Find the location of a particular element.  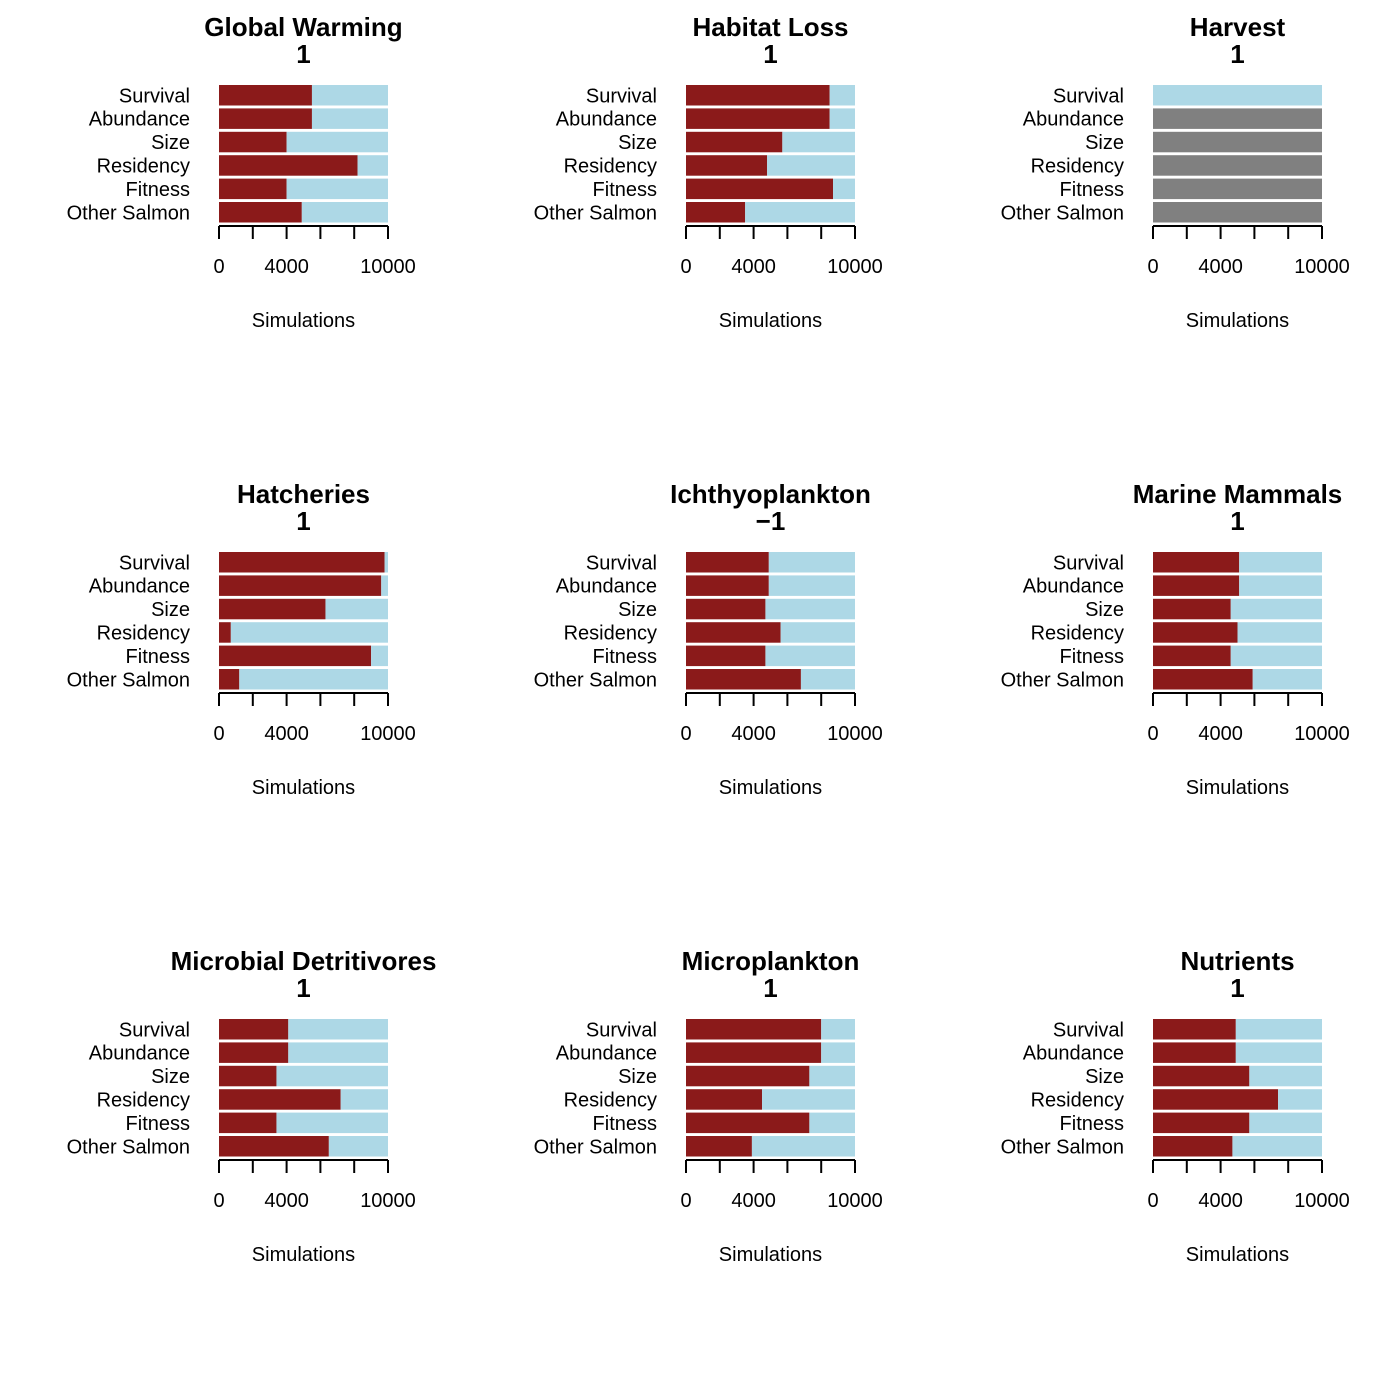

chart-title: Nutrients is located at coordinates (1237, 961).